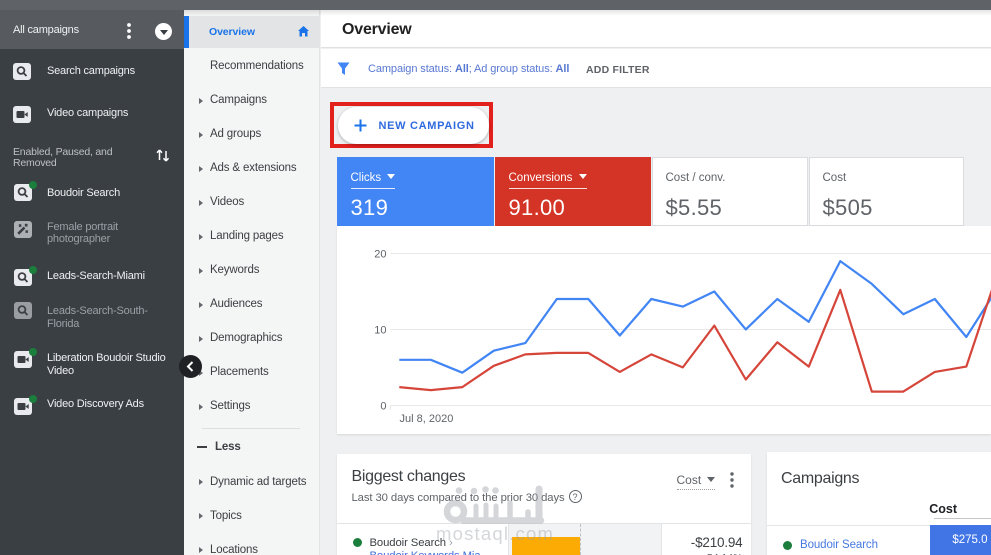 The image size is (991, 555). I want to click on svg-text: mostaql.com, so click(495, 533).